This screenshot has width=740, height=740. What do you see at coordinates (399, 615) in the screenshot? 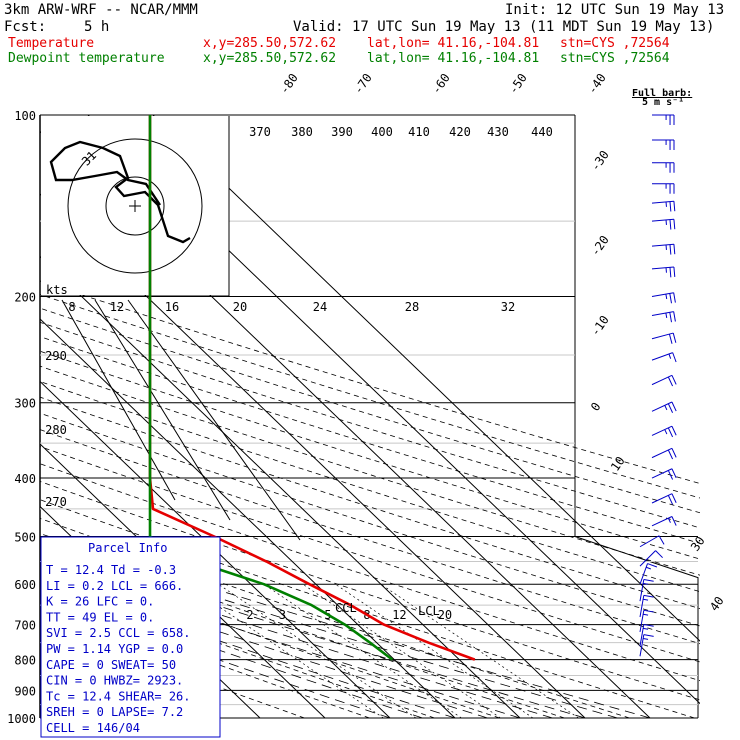
I see `mixing-ratio-label: 12` at bounding box center [399, 615].